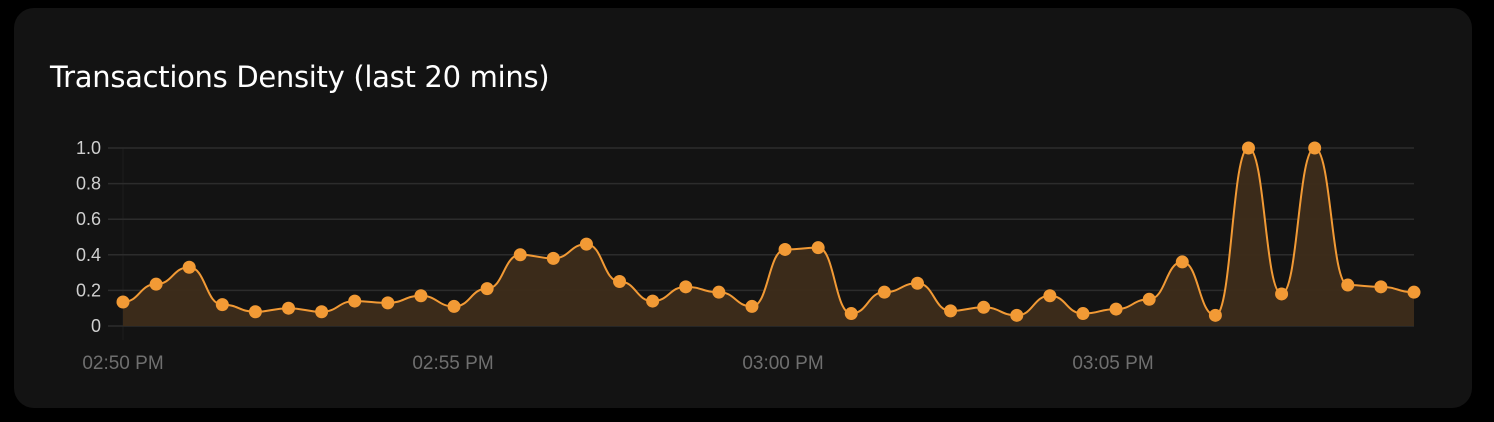 The image size is (1494, 422). Describe the element at coordinates (96, 326) in the screenshot. I see `y-tick-label: 0` at that location.